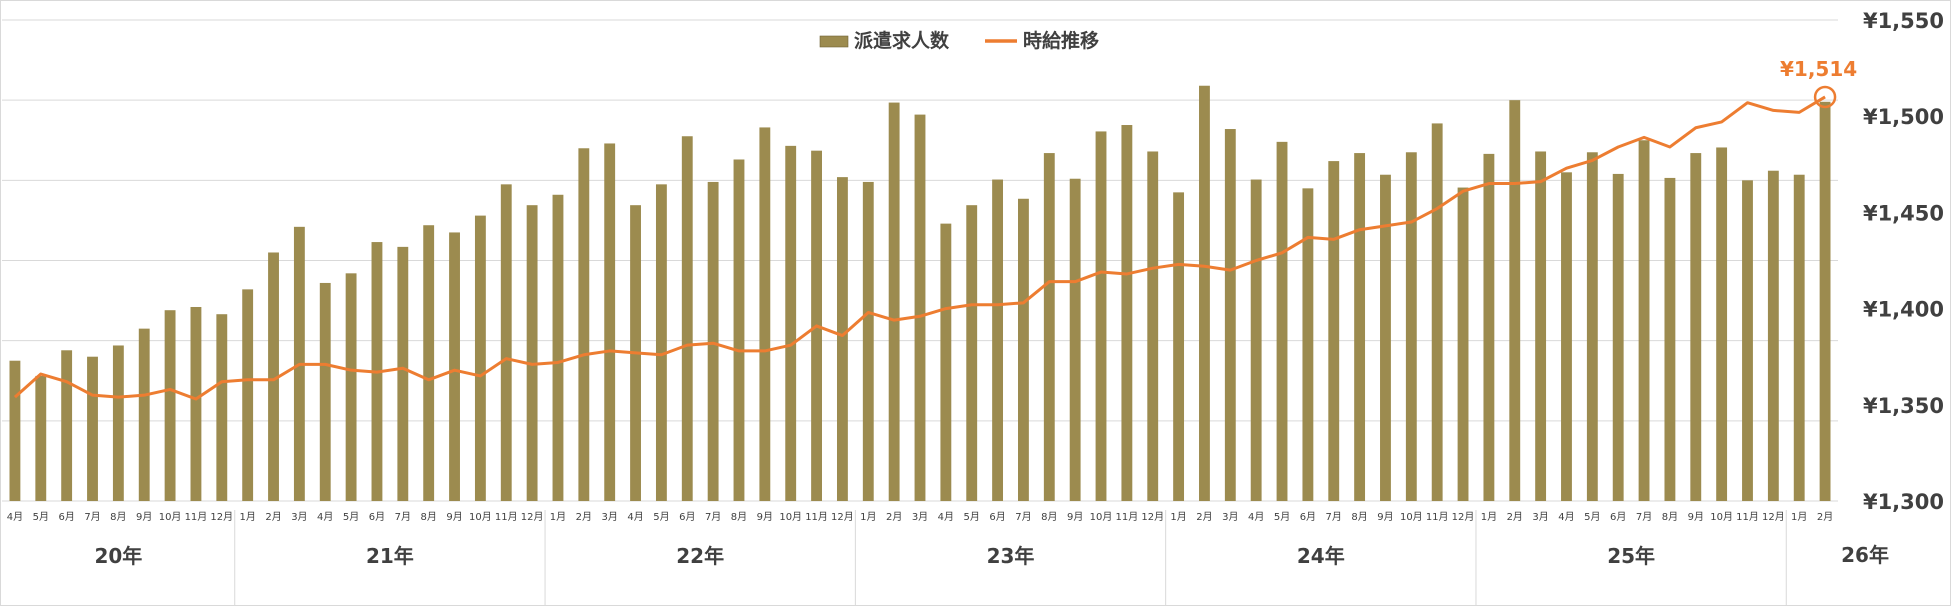 The width and height of the screenshot is (1951, 606). What do you see at coordinates (390, 556) in the screenshot?
I see `year-label: 21年` at bounding box center [390, 556].